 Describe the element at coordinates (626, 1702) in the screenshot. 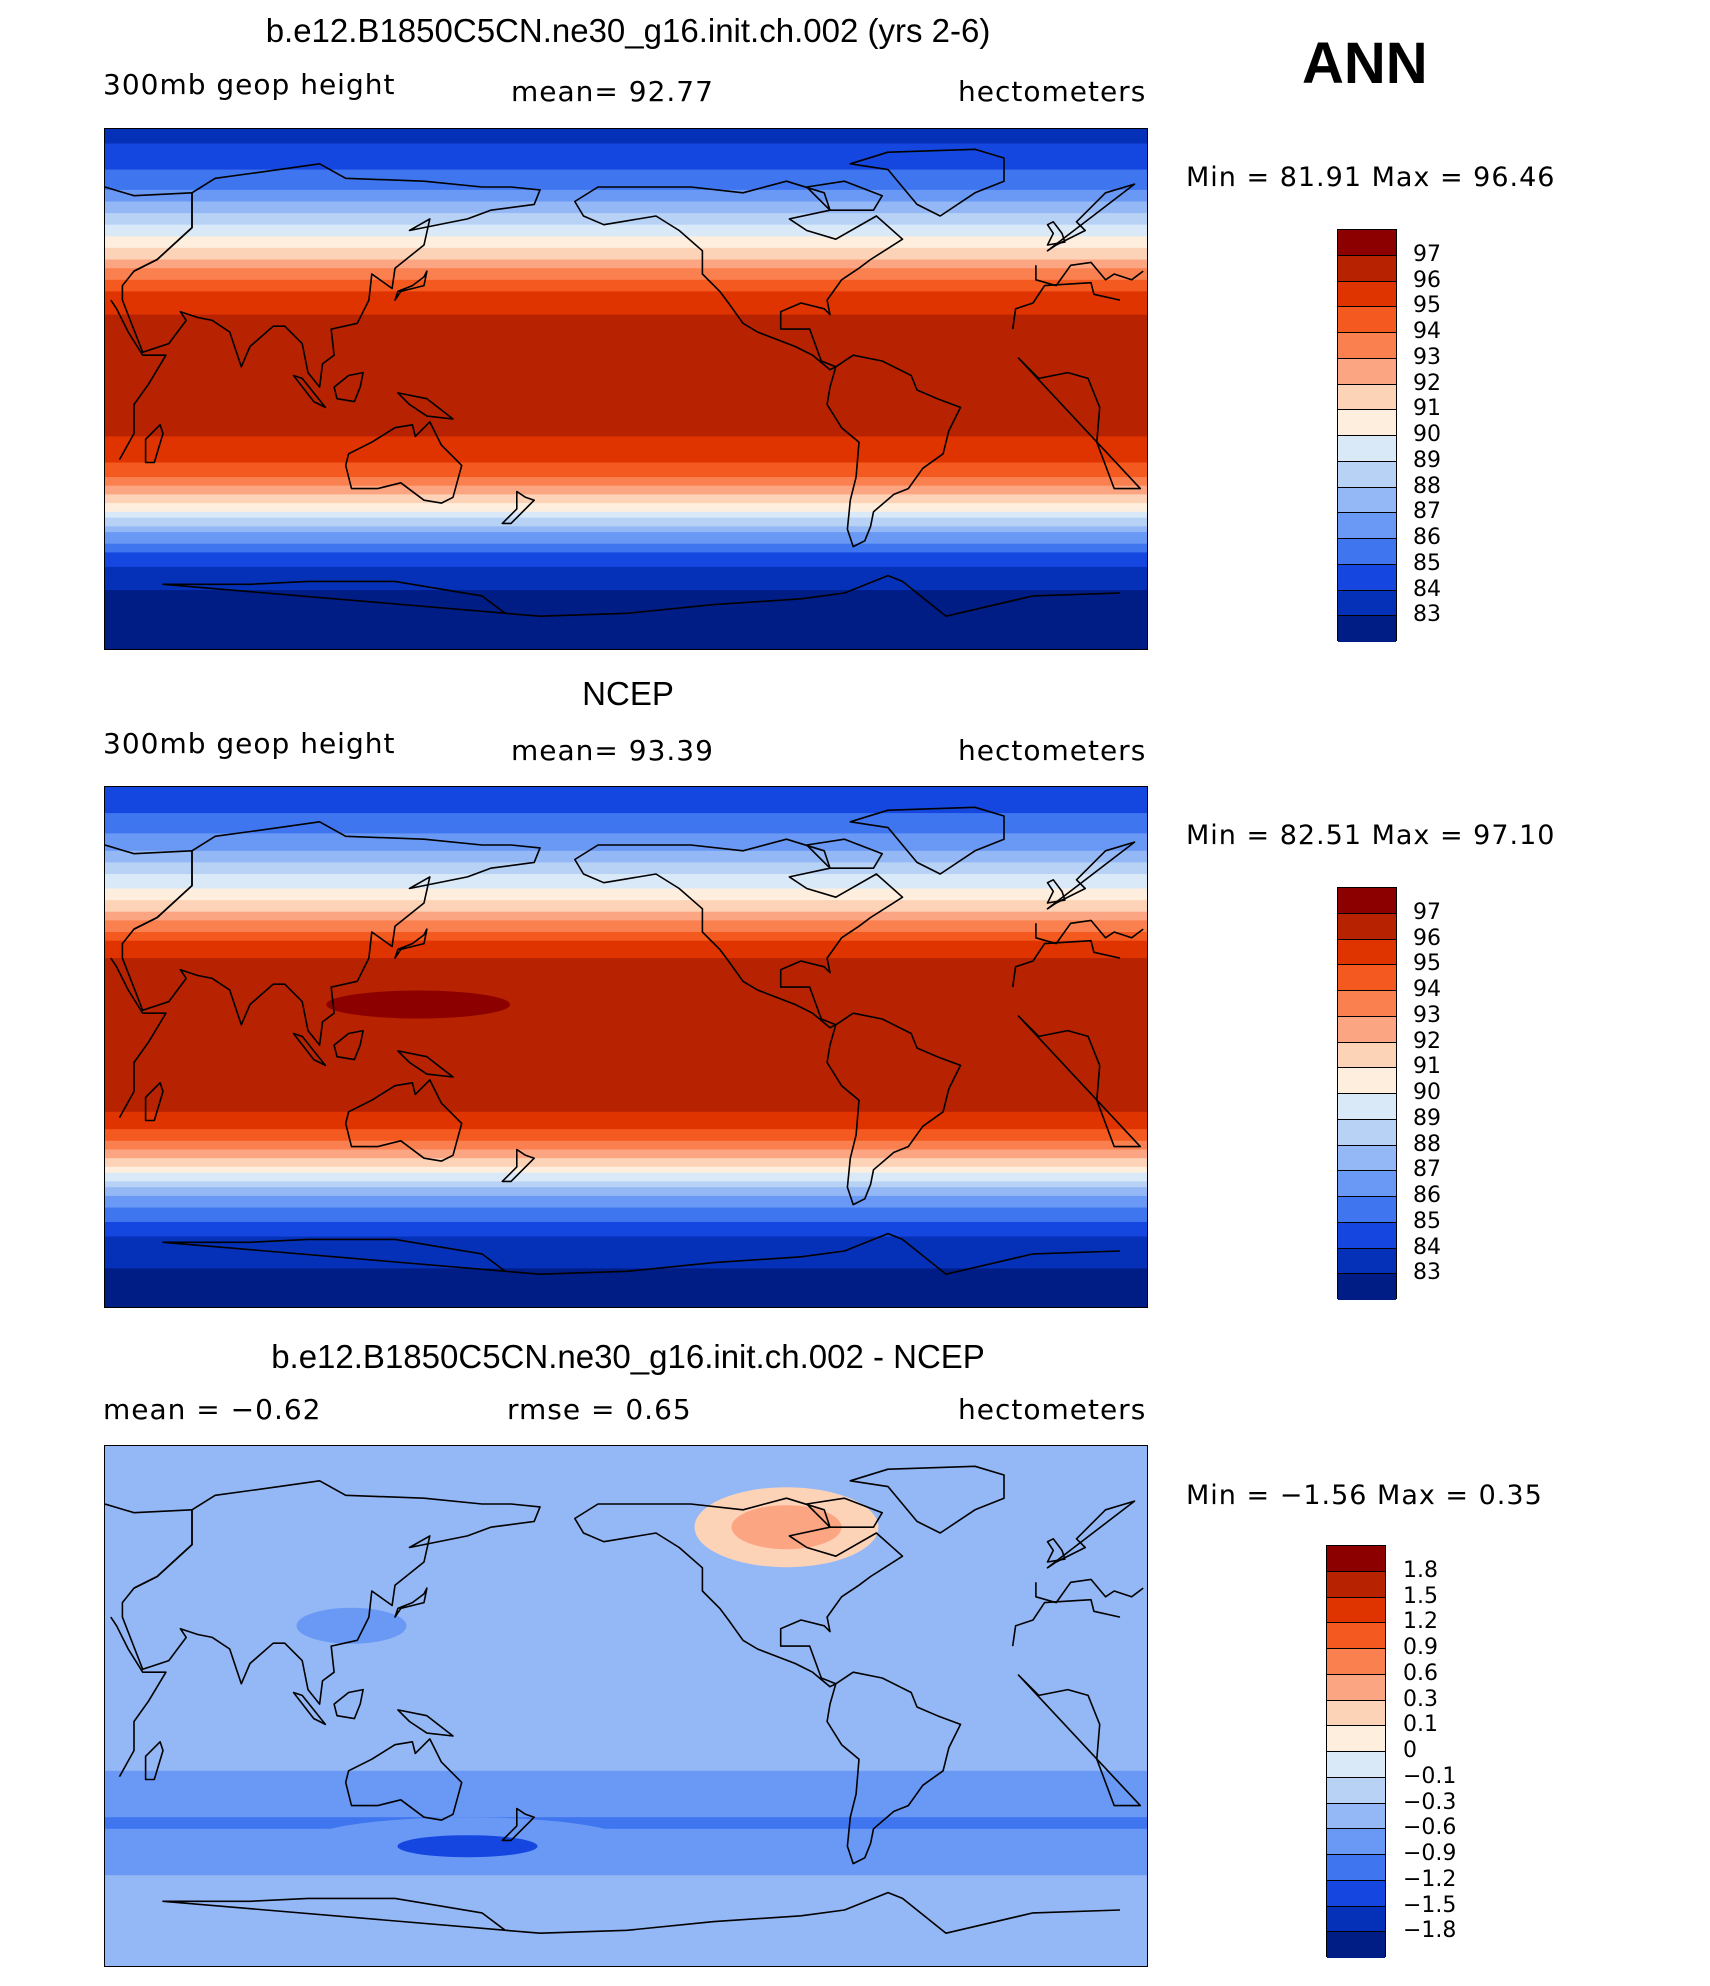

I see `coastline-africa` at that location.